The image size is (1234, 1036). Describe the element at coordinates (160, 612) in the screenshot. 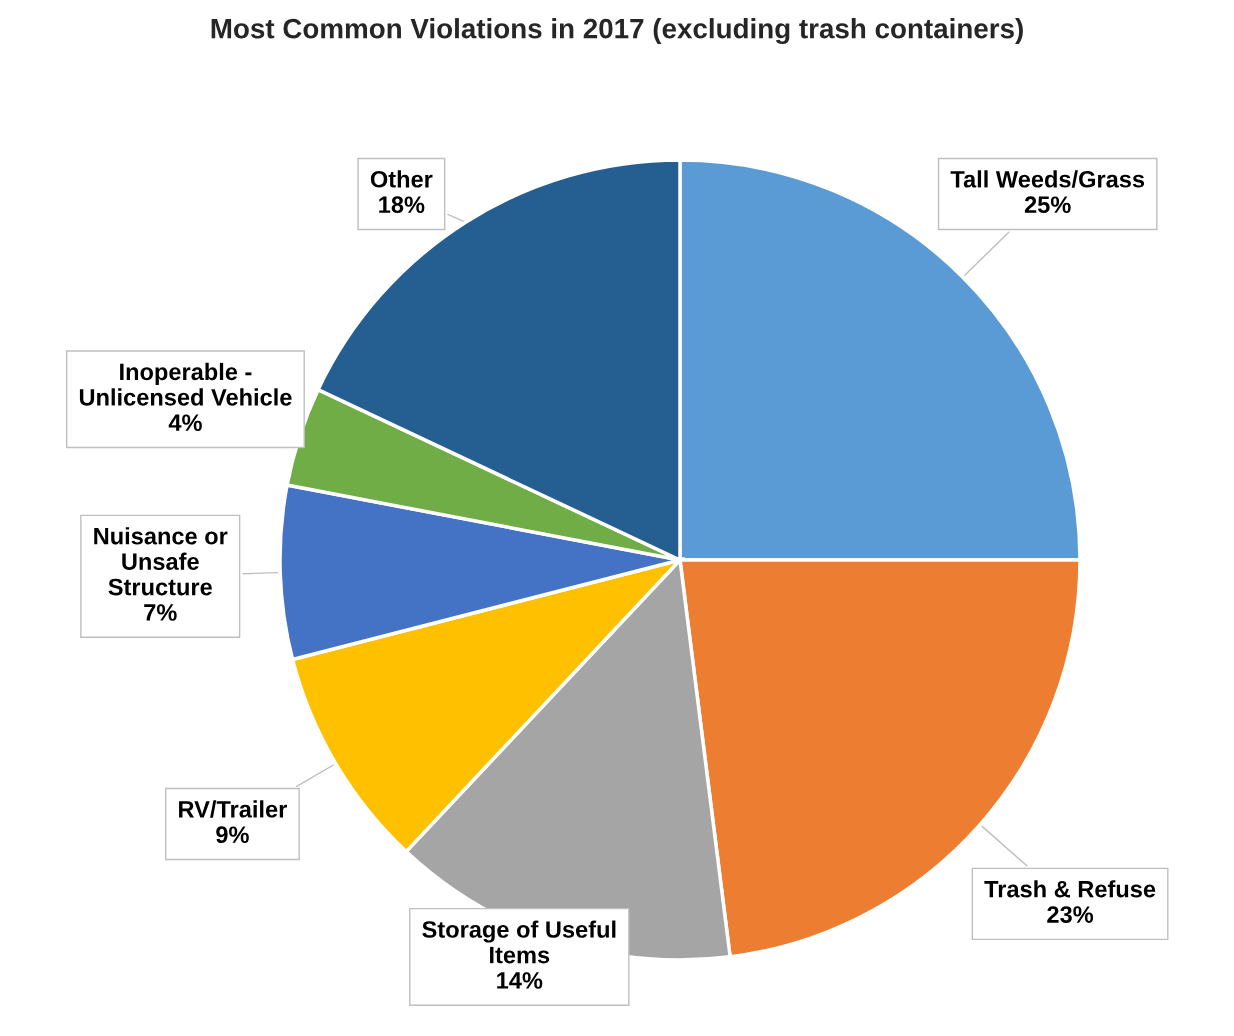

I see `data-label: 7%` at that location.